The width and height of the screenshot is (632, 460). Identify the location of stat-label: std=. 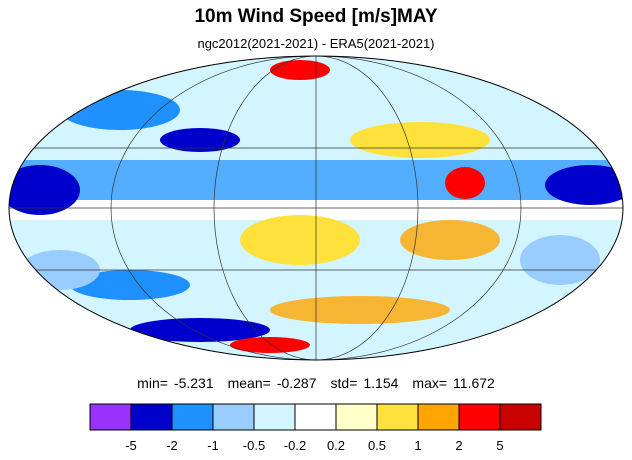
(344, 383).